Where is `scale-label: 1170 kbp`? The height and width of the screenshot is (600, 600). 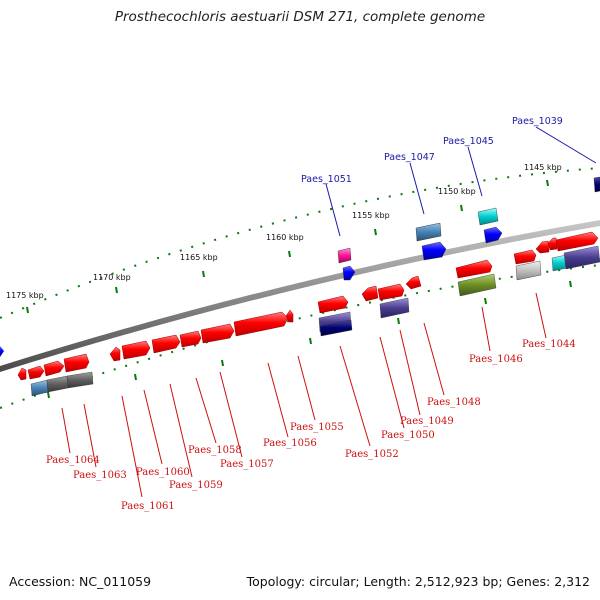 scale-label: 1170 kbp is located at coordinates (112, 277).